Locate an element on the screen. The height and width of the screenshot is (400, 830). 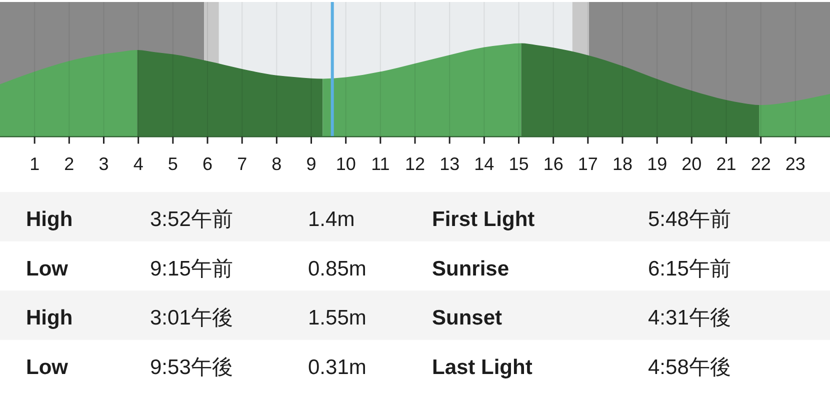
text: 4:31午後 is located at coordinates (689, 318).